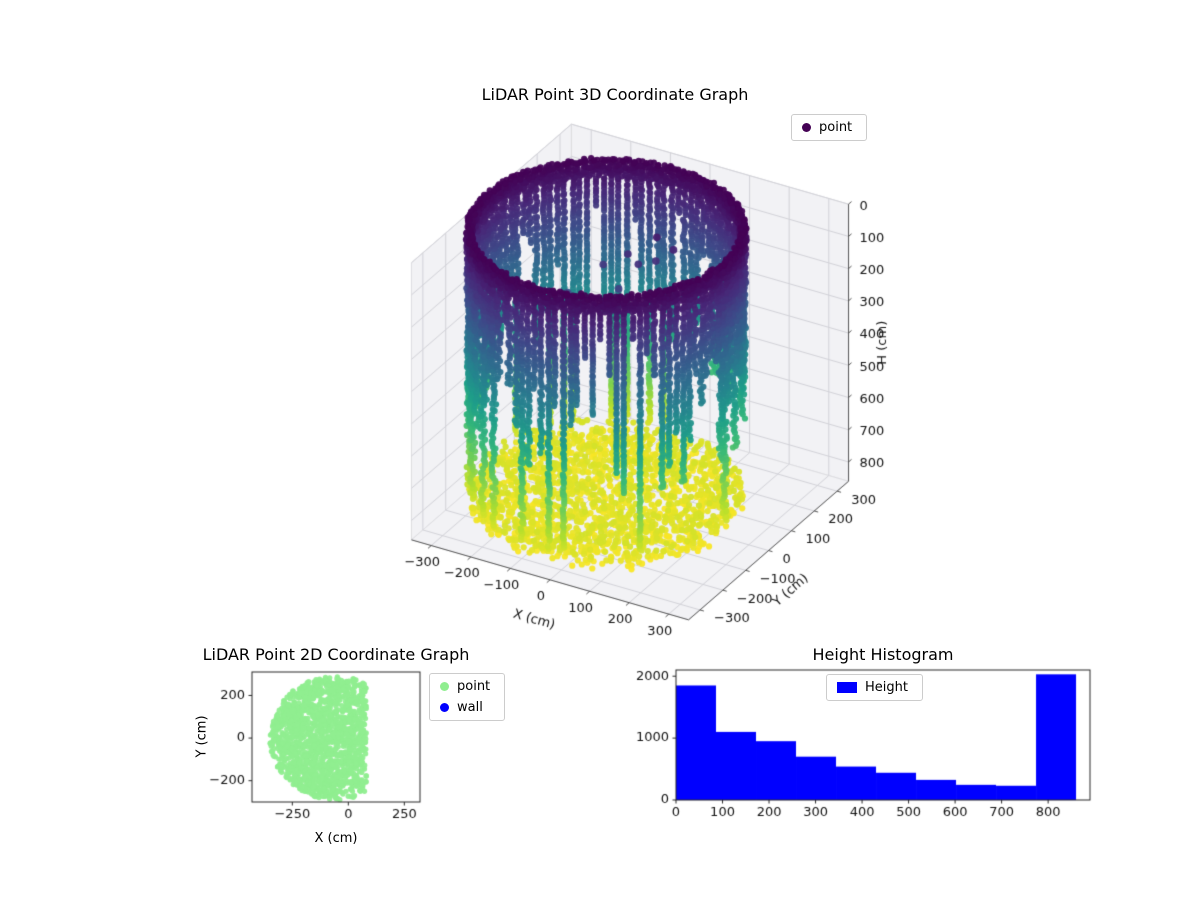 This screenshot has height=900, width=1200. What do you see at coordinates (202, 736) in the screenshot?
I see `chart2d-ylabel: Y (cm)` at bounding box center [202, 736].